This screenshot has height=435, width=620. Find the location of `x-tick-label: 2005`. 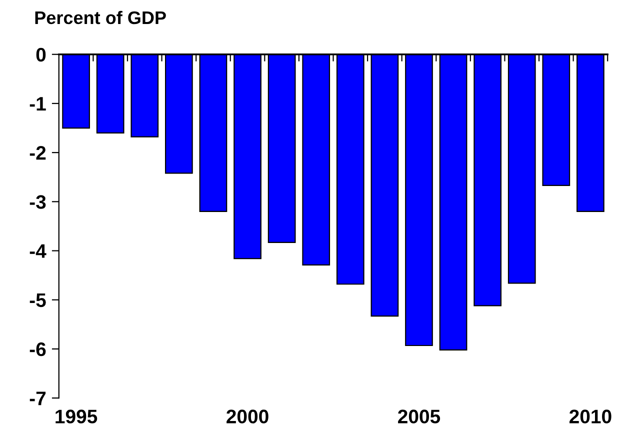

x-tick-label: 2005 is located at coordinates (419, 417).